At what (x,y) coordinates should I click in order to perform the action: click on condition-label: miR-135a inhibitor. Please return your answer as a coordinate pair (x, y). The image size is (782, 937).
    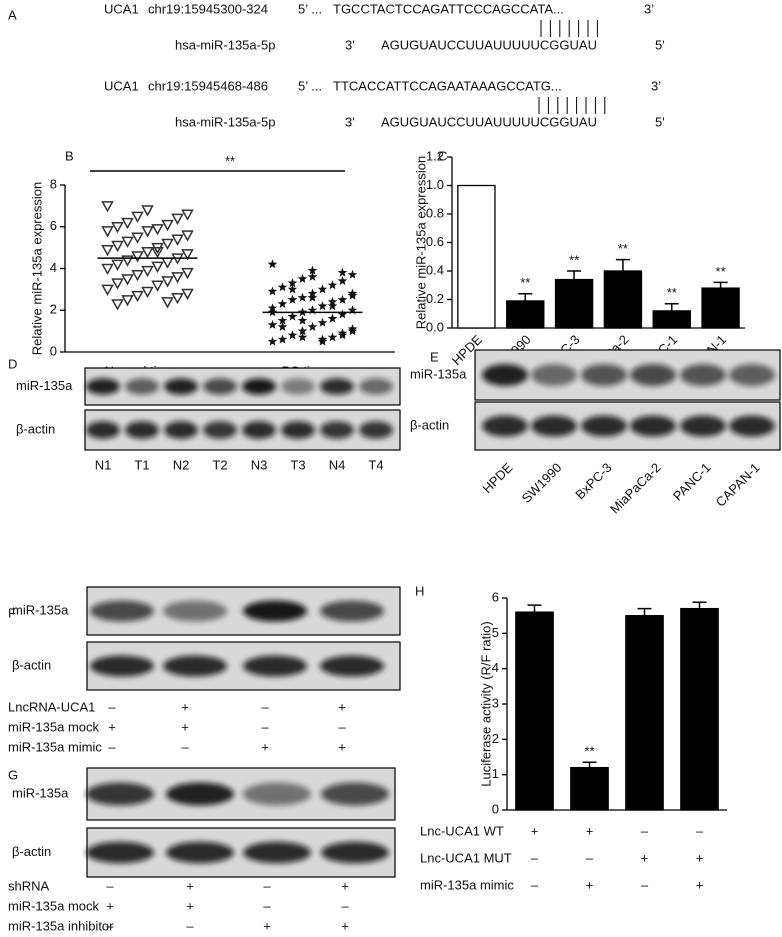
    Looking at the image, I should click on (61, 925).